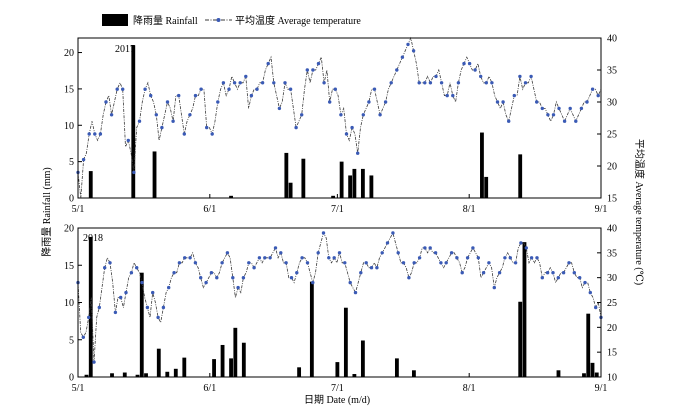  I want to click on panel-2017-left-tick-label: 0, so click(71, 199).